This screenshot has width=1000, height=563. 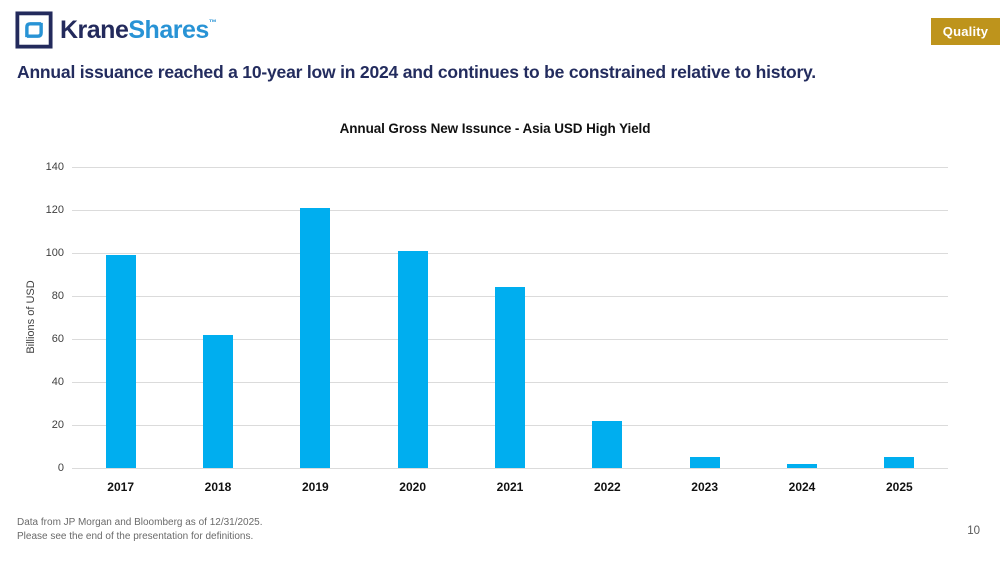 I want to click on y-axis: 0 20 40 60 80 100 120 140, so click(x=45, y=317).